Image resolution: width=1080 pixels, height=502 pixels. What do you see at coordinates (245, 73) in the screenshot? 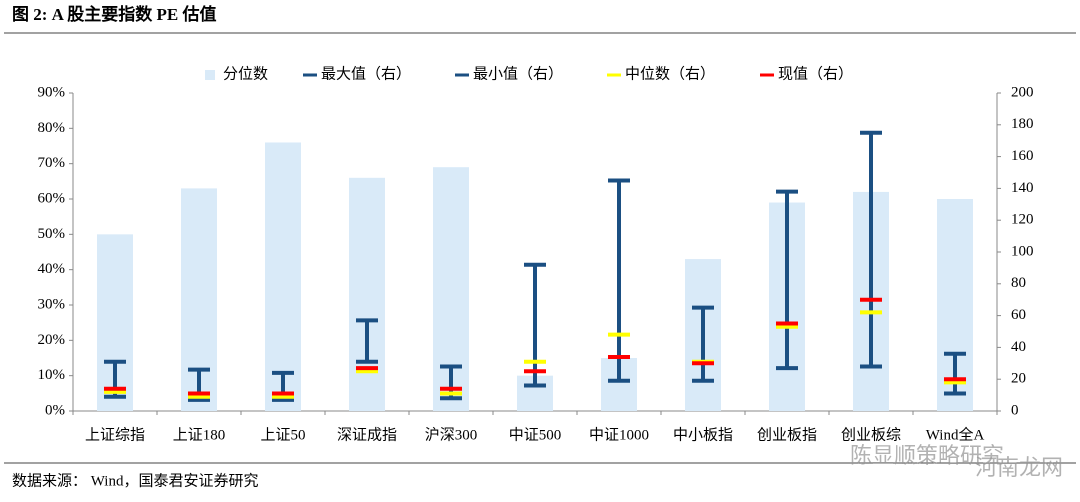
I see `legend-label: 分位数` at bounding box center [245, 73].